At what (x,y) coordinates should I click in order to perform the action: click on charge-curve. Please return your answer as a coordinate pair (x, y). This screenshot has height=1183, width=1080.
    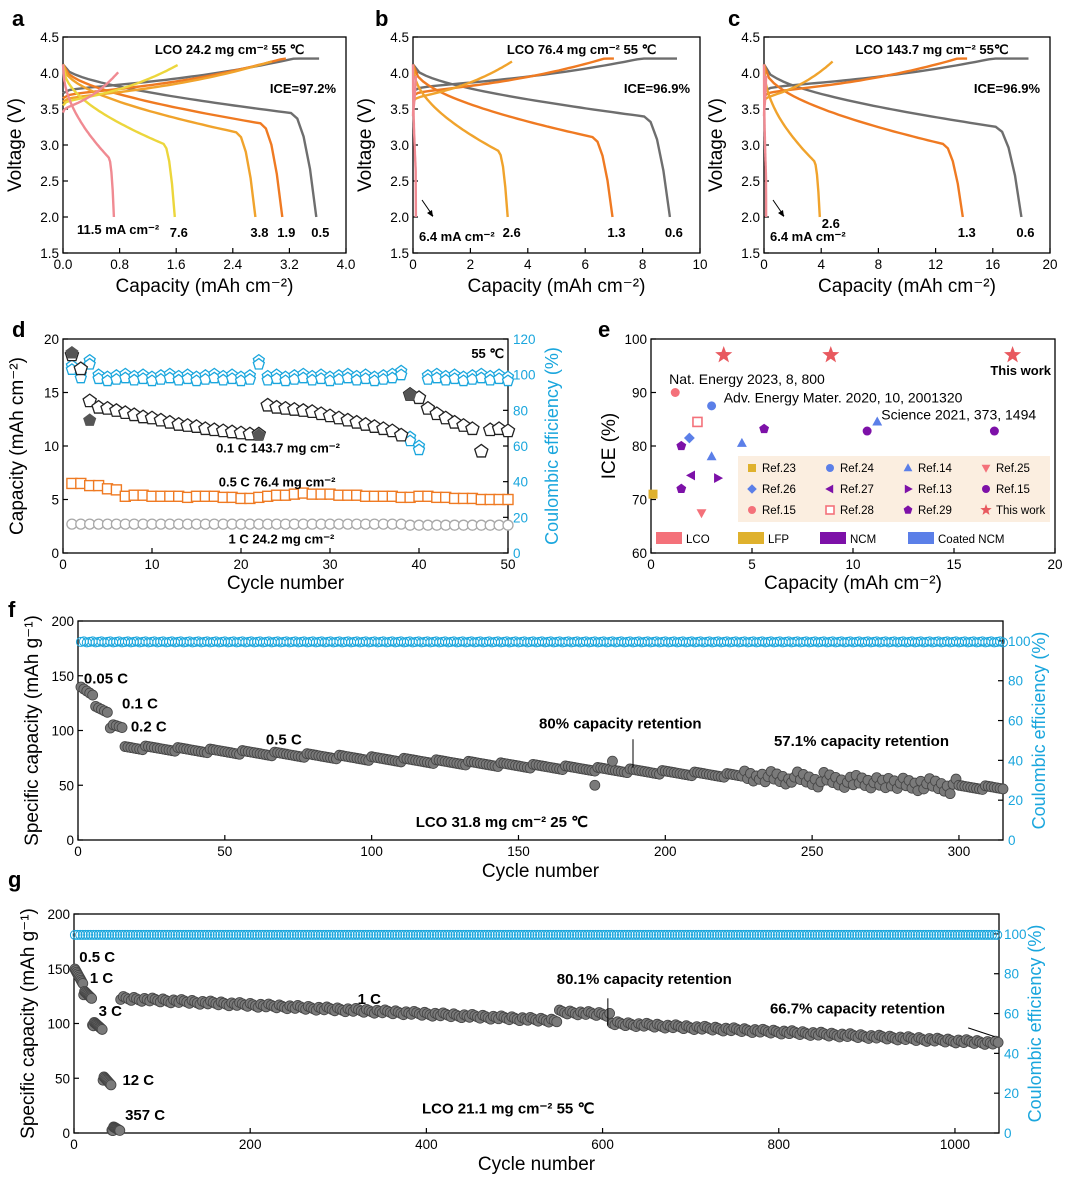
    Looking at the image, I should click on (865, 77).